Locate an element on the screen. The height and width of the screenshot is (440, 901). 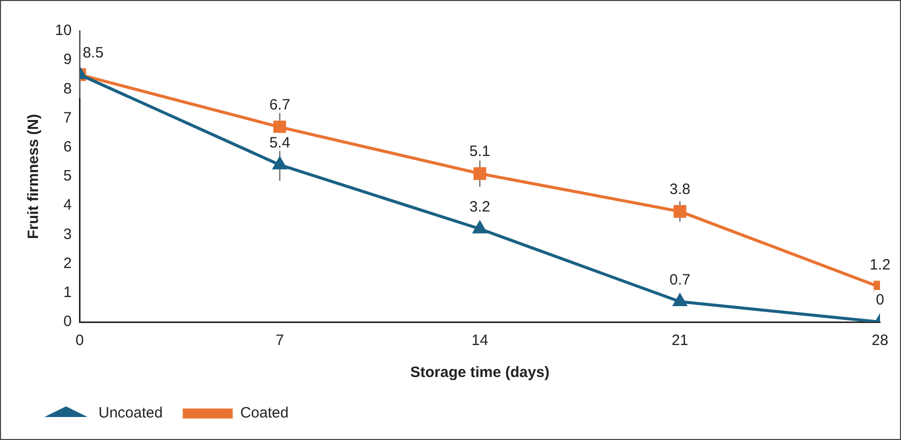
x-tick-label: 0 is located at coordinates (80, 341).